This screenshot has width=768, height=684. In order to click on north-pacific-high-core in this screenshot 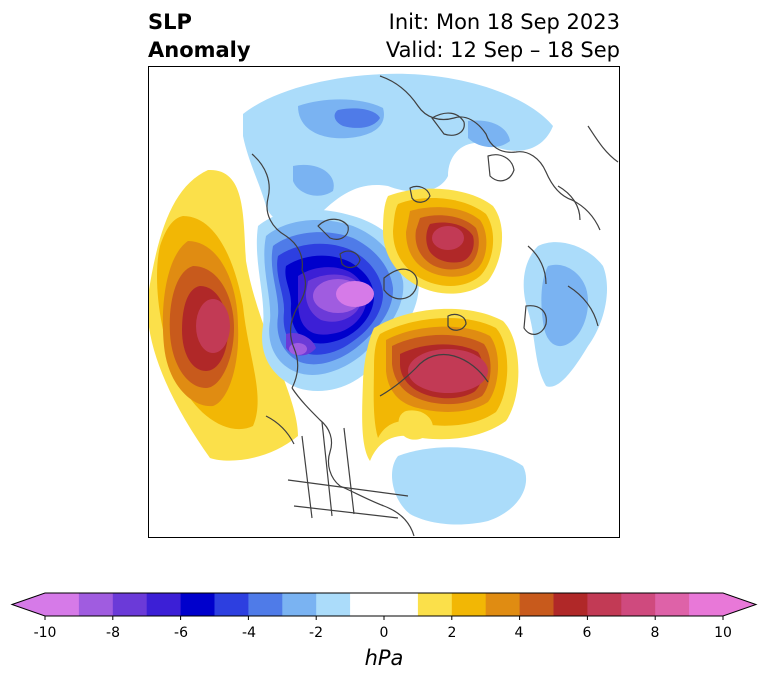, I will do `click(213, 326)`.